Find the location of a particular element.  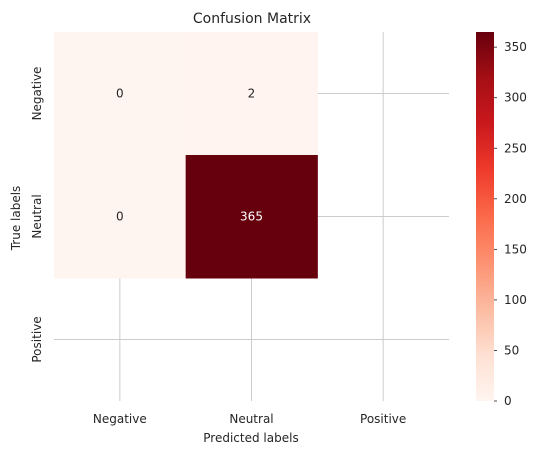

x-tick-labels: Negative Neutral Positive is located at coordinates (249, 419).